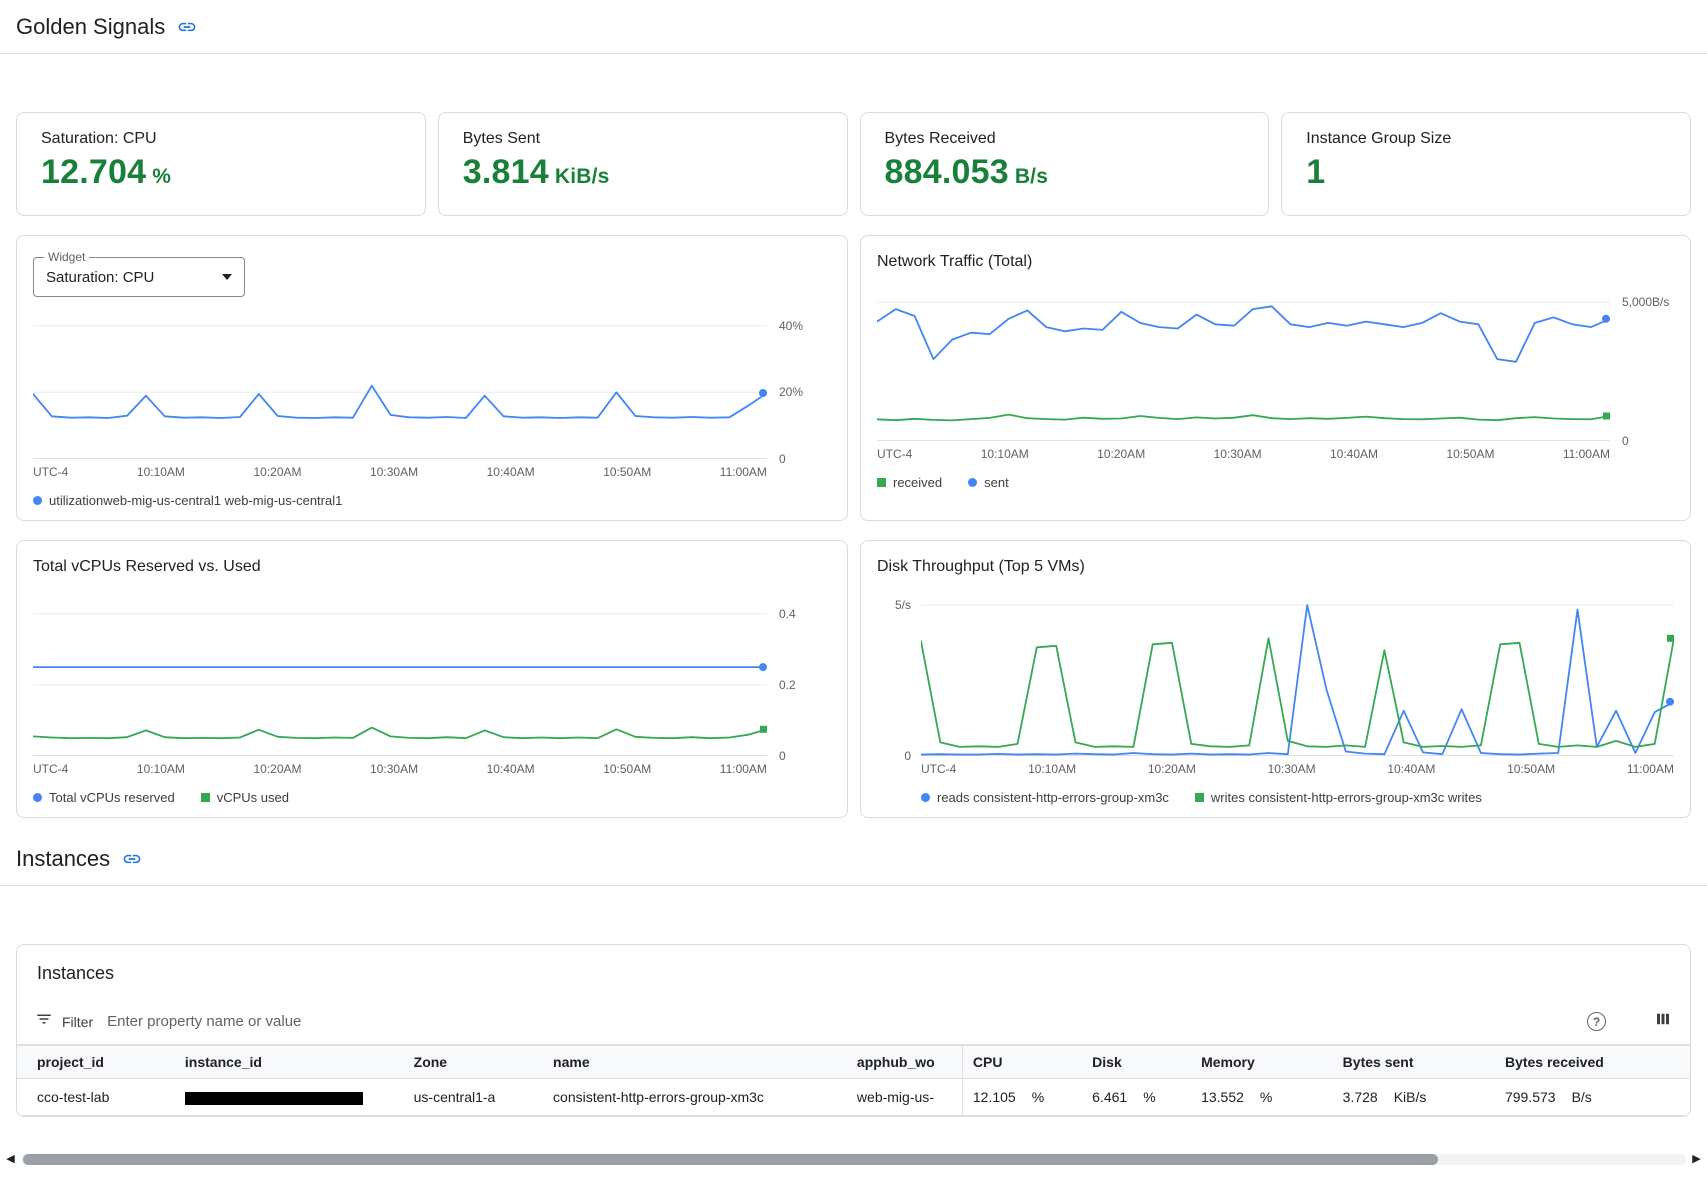 This screenshot has width=1707, height=1199. Describe the element at coordinates (1413, 1062) in the screenshot. I see `column-header-bytes-sent: Bytes sent` at that location.